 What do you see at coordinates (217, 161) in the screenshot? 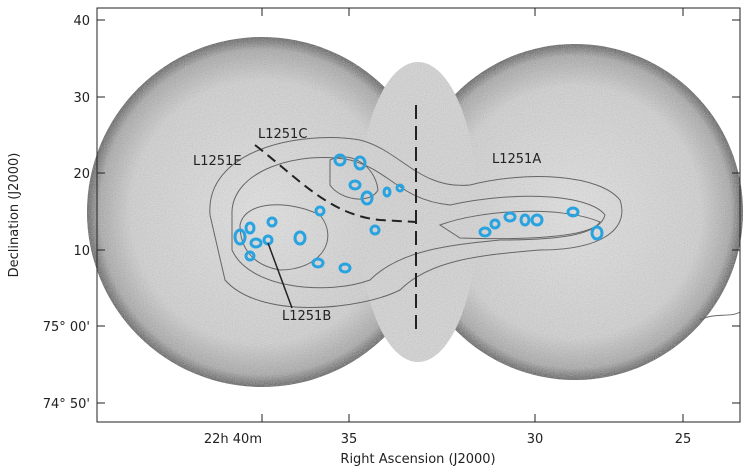
I see `region-label: L1251E` at bounding box center [217, 161].